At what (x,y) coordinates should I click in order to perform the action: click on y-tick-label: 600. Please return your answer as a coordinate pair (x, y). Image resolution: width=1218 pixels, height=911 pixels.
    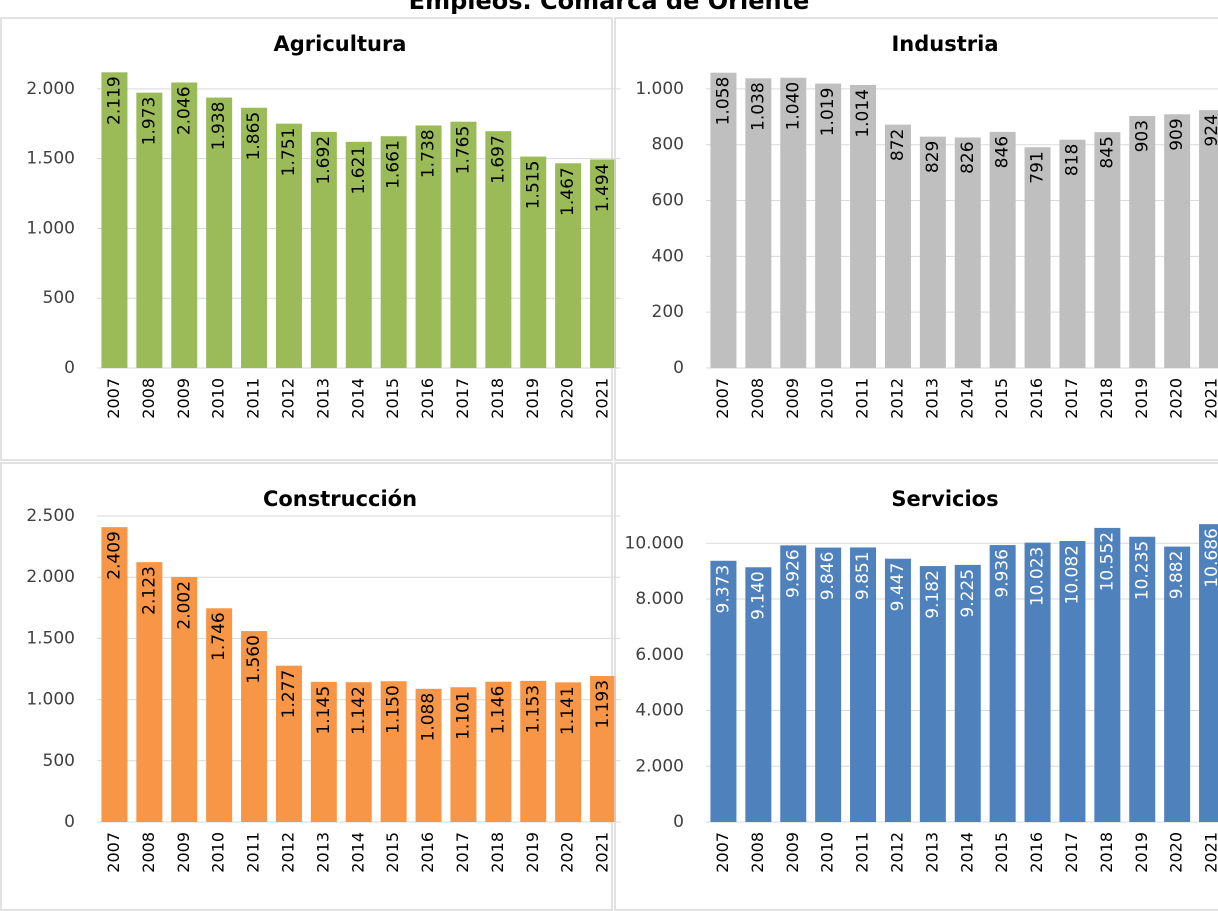
    Looking at the image, I should click on (668, 201).